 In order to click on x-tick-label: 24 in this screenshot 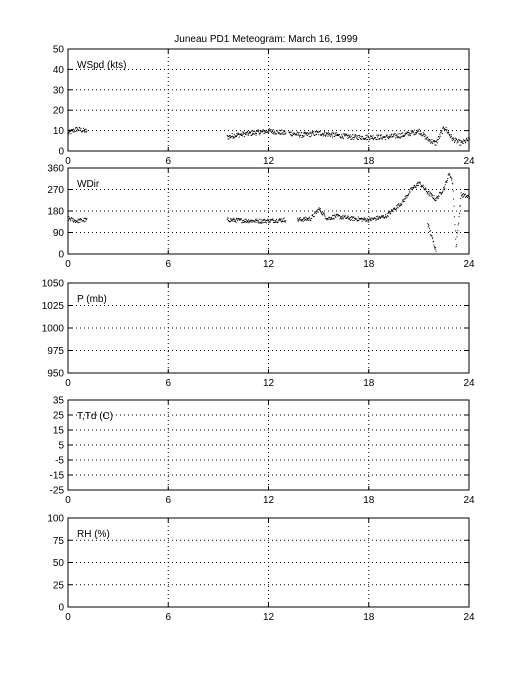, I will do `click(469, 161)`.